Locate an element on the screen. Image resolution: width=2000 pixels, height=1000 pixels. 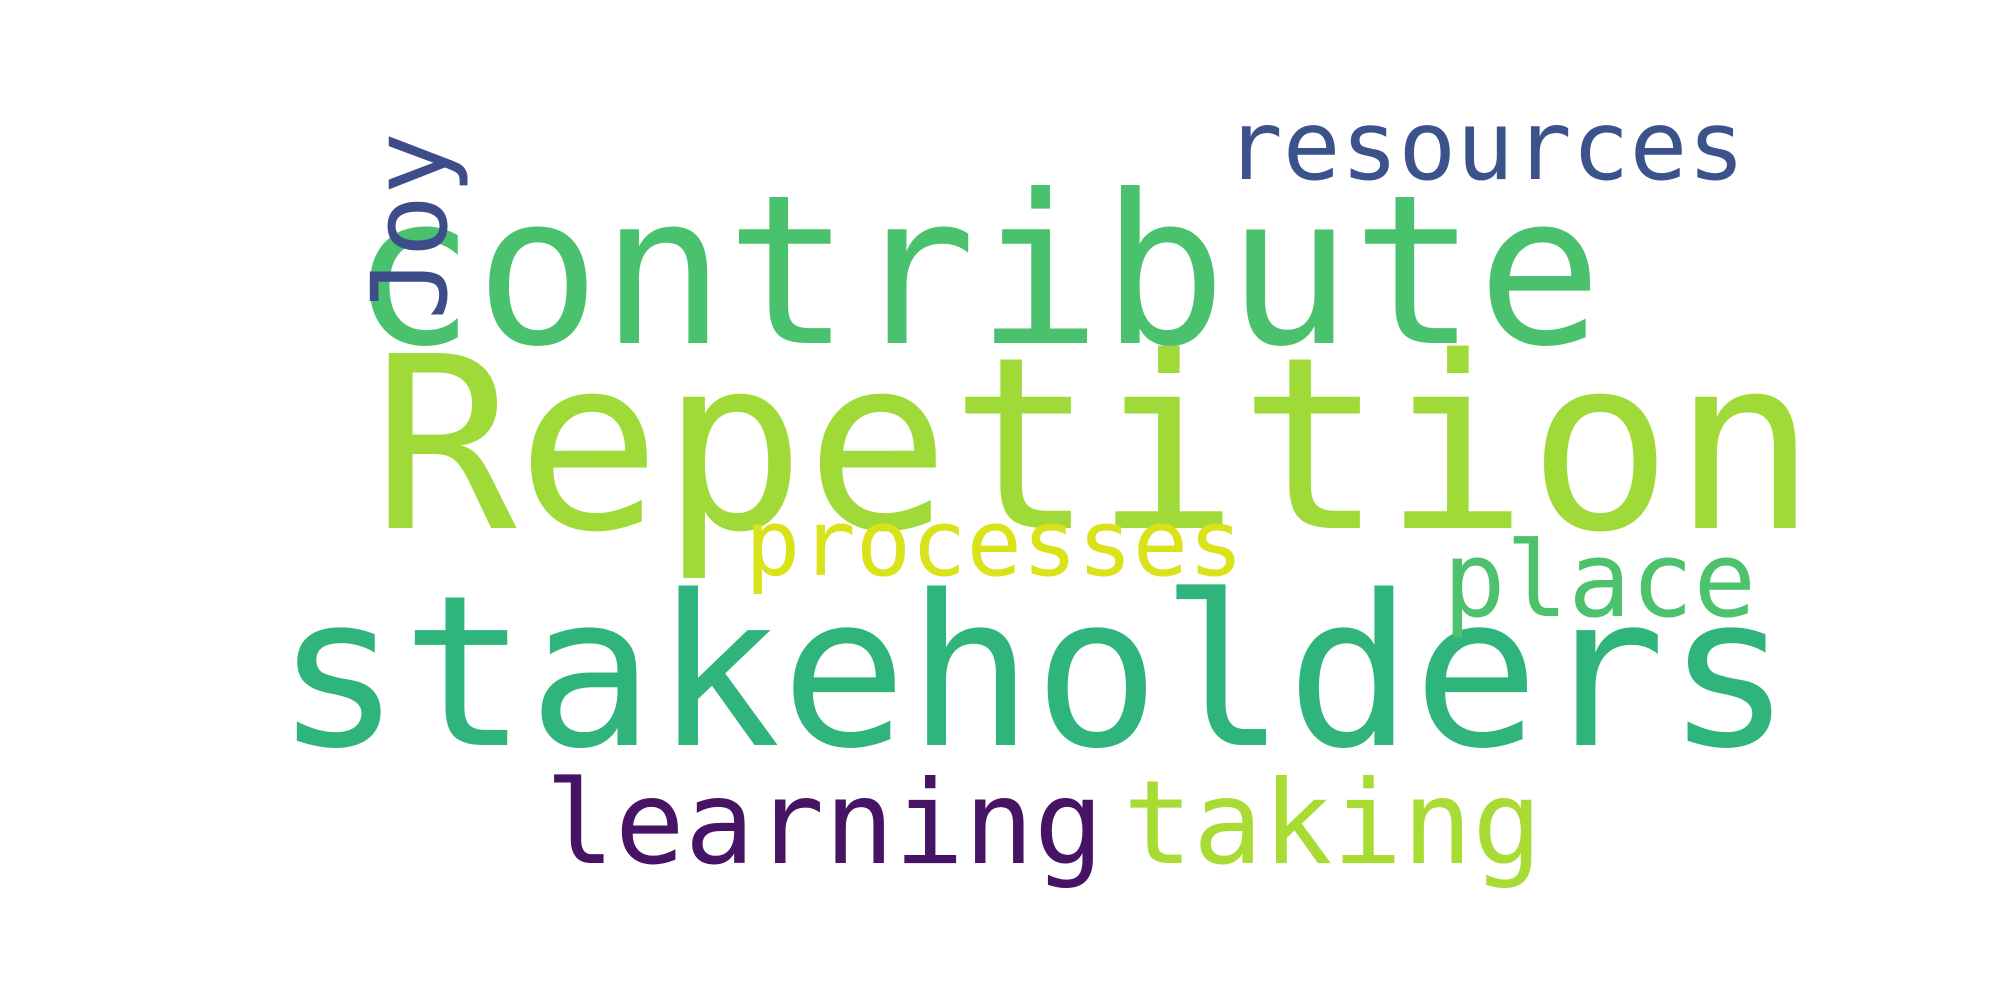
word-resources: resources is located at coordinates (1485, 146).